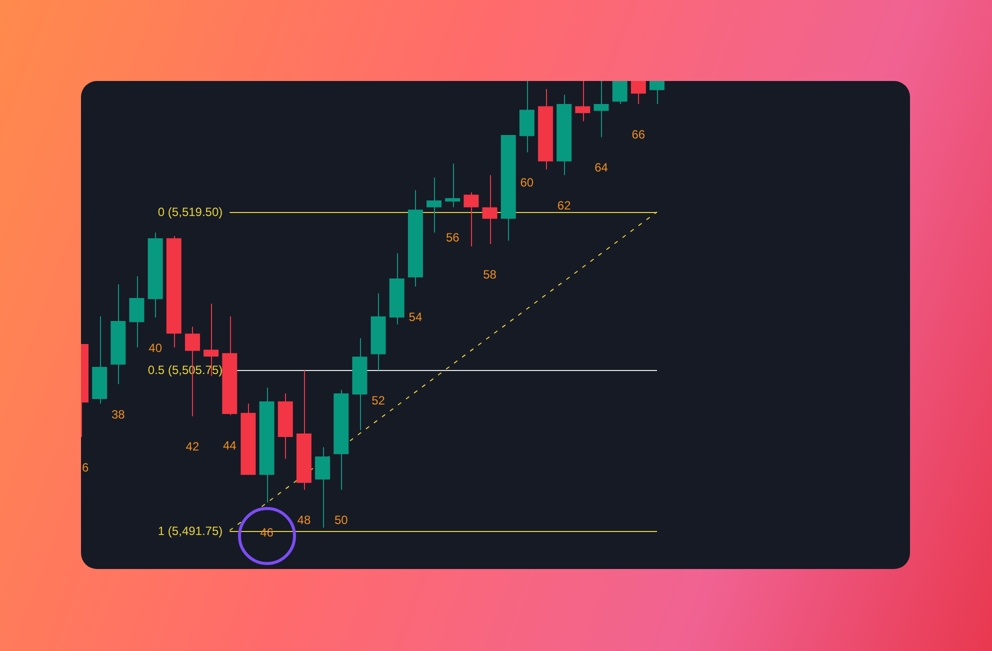 This screenshot has height=651, width=992. What do you see at coordinates (601, 167) in the screenshot?
I see `text: 64` at bounding box center [601, 167].